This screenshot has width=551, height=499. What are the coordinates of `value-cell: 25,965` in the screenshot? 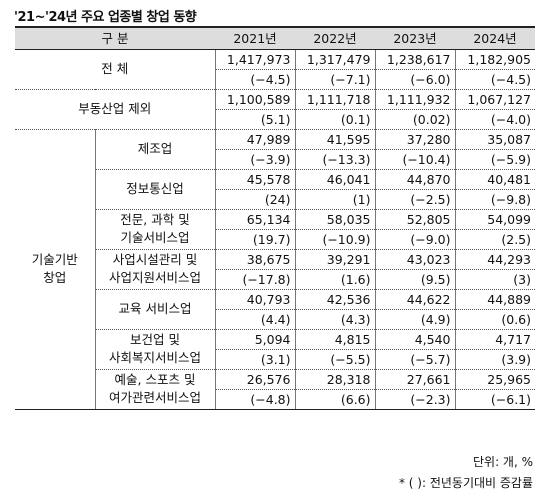 It's located at (495, 379).